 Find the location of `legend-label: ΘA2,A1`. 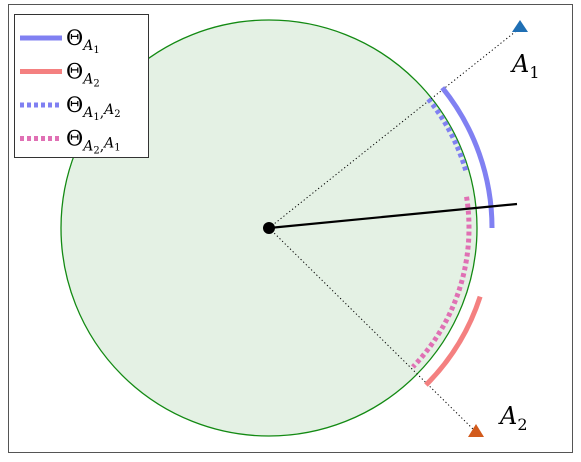

legend-label: ΘA2,A1 is located at coordinates (93, 142).